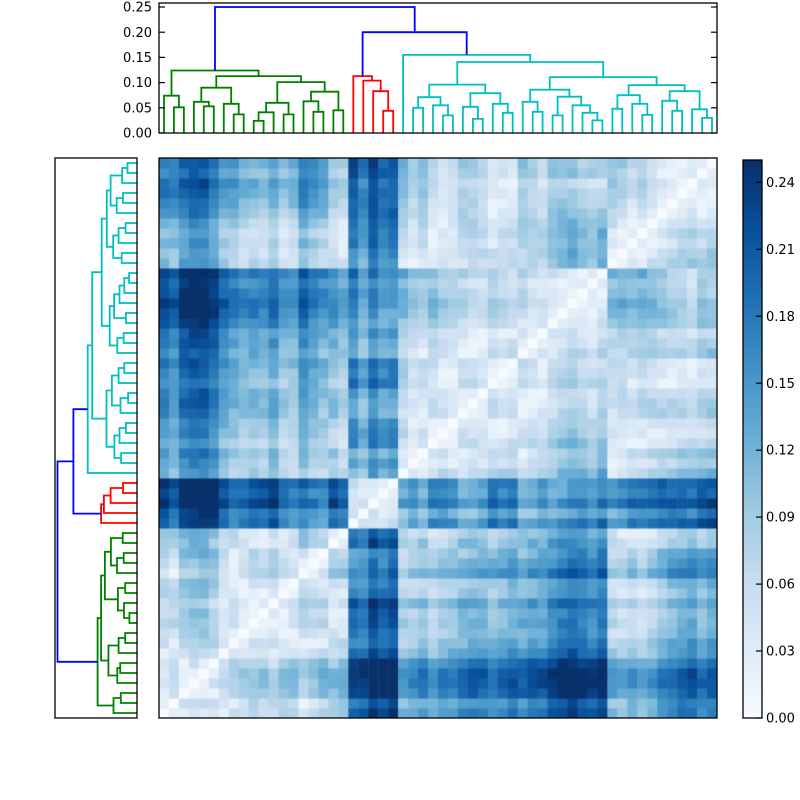 The height and width of the screenshot is (800, 800). What do you see at coordinates (137, 8) in the screenshot?
I see `top-axis-tick-label: 0.25` at bounding box center [137, 8].